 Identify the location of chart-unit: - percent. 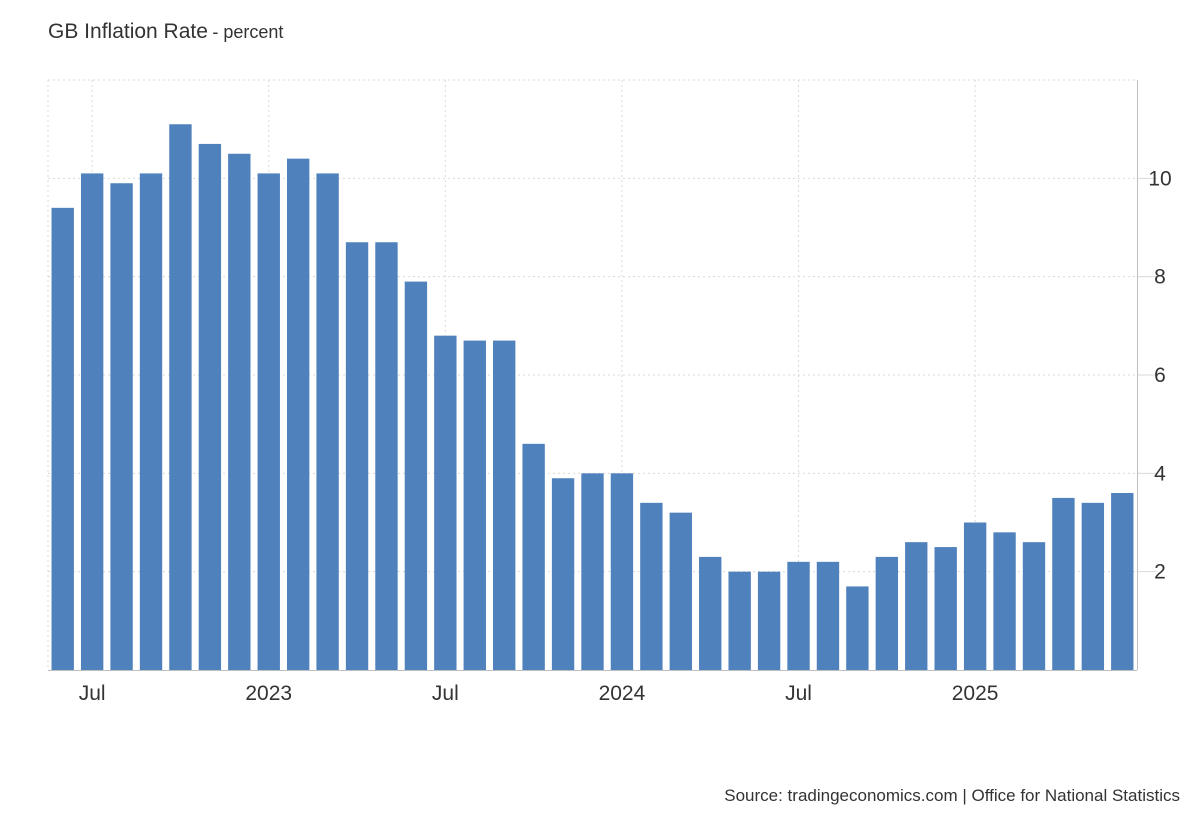
(248, 32).